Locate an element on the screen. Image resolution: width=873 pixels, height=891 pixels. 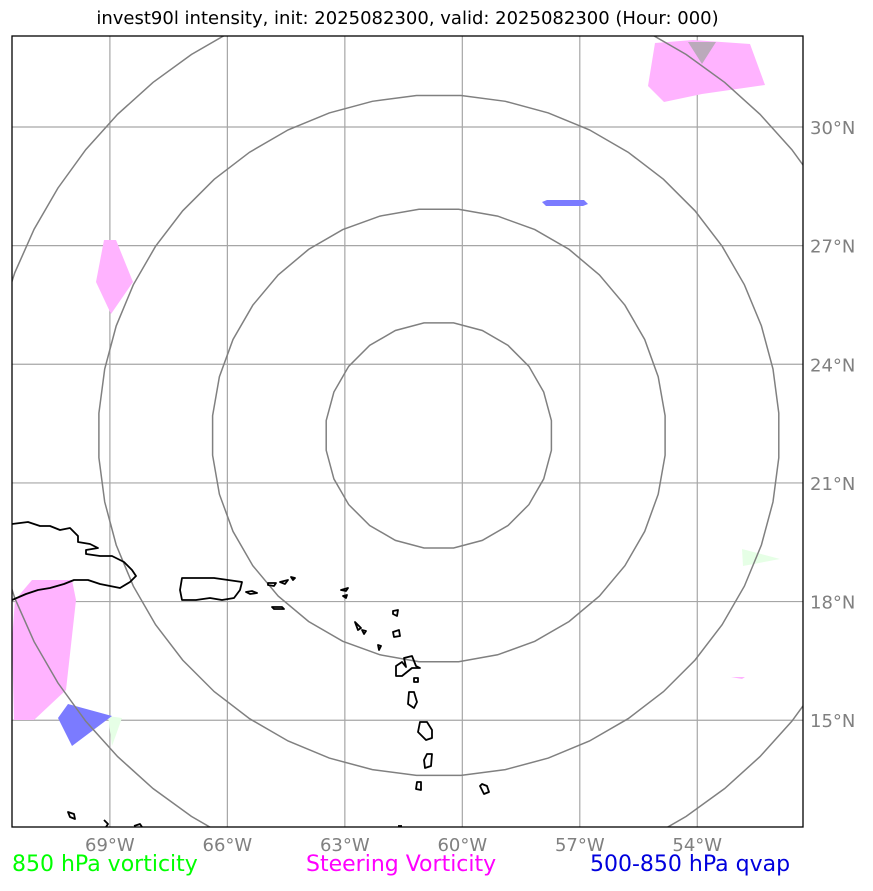
island-marie-galante is located at coordinates (416, 680).